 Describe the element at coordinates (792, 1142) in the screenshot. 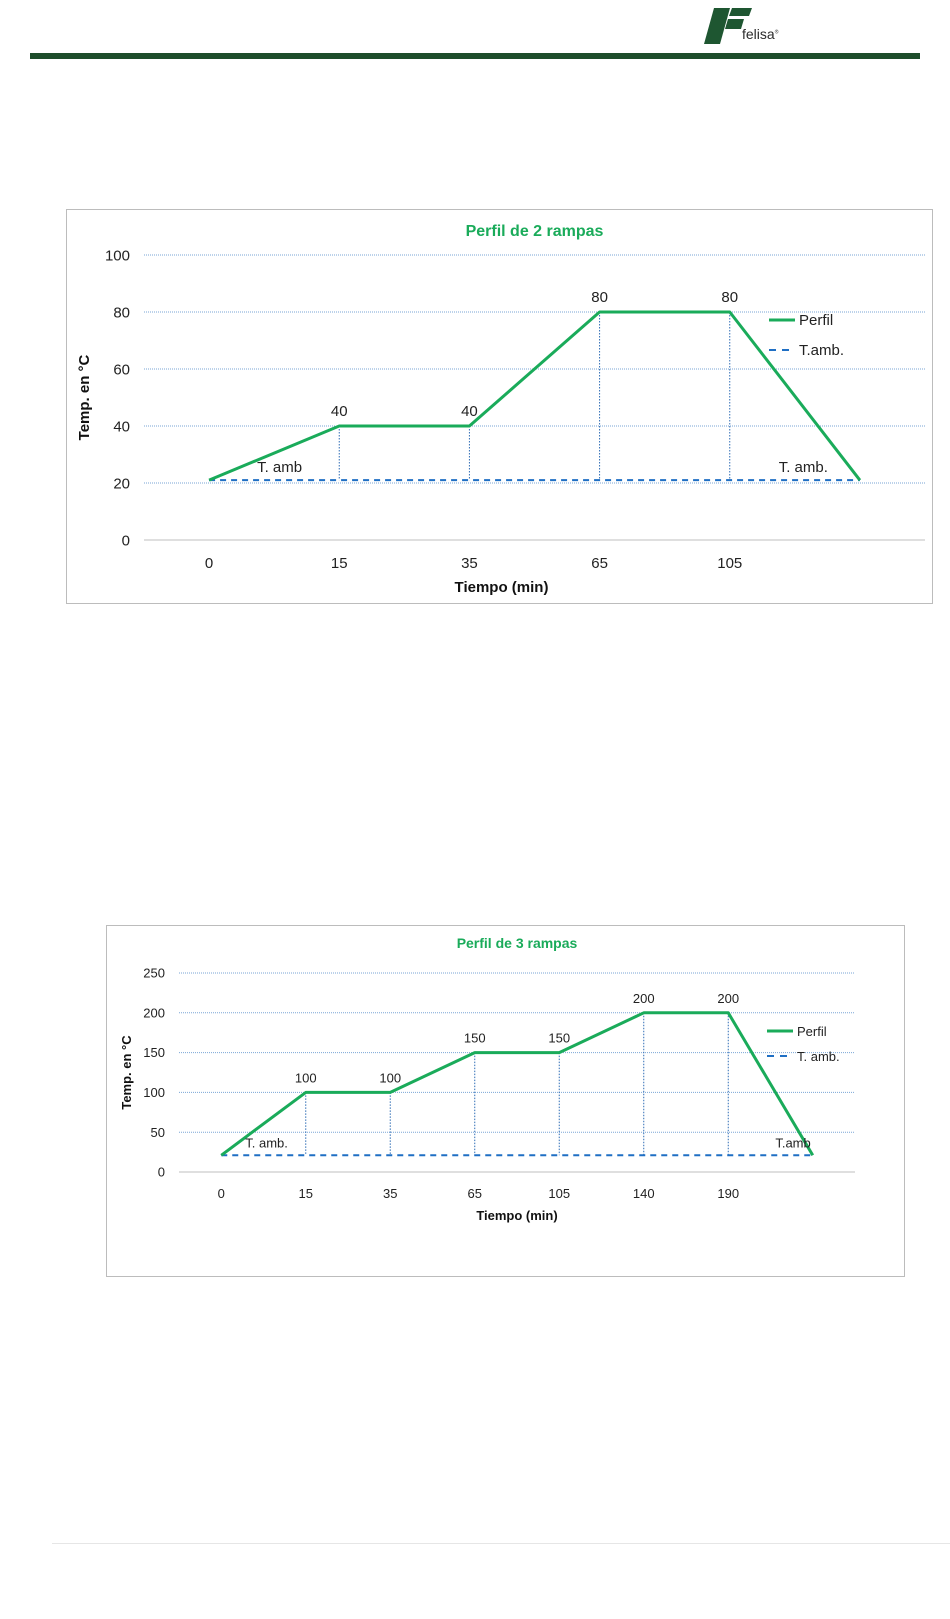

I see `annotation-label: T.amb` at that location.